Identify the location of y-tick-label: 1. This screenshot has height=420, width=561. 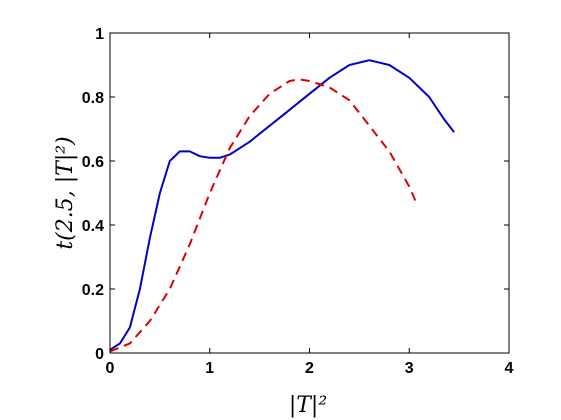
(99, 34).